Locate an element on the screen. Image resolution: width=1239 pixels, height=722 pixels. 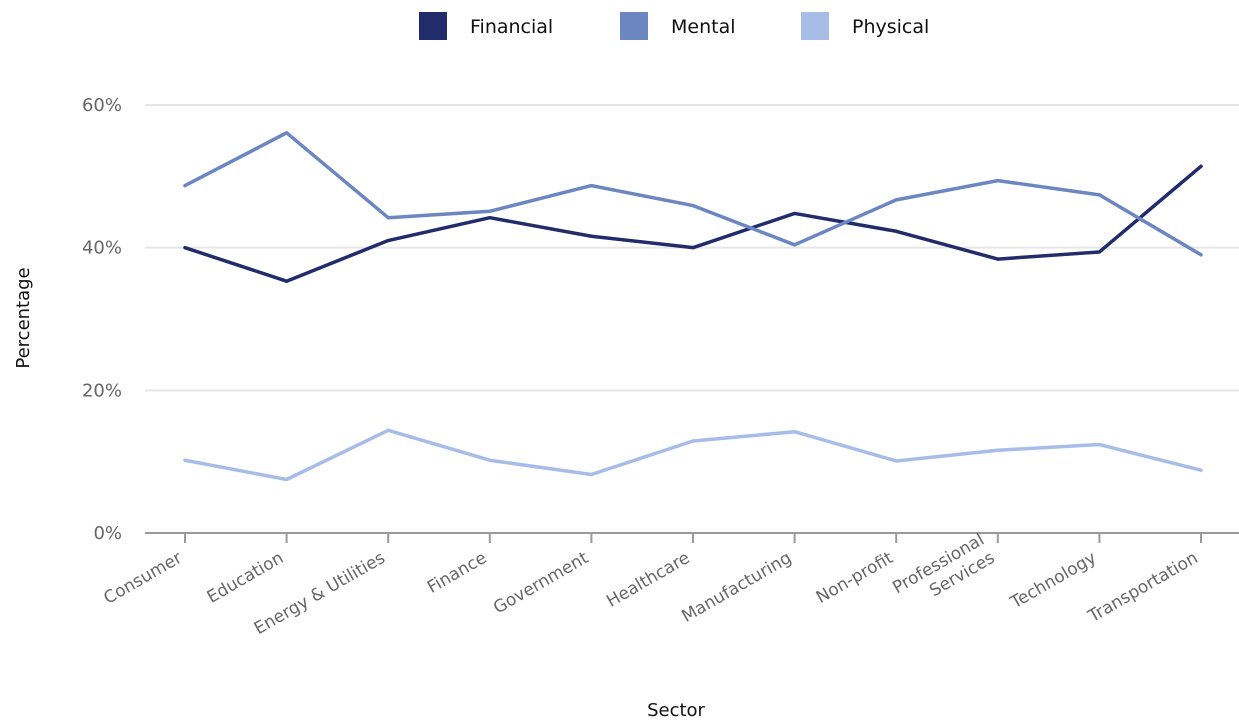
series-line-financial is located at coordinates (693, 223).